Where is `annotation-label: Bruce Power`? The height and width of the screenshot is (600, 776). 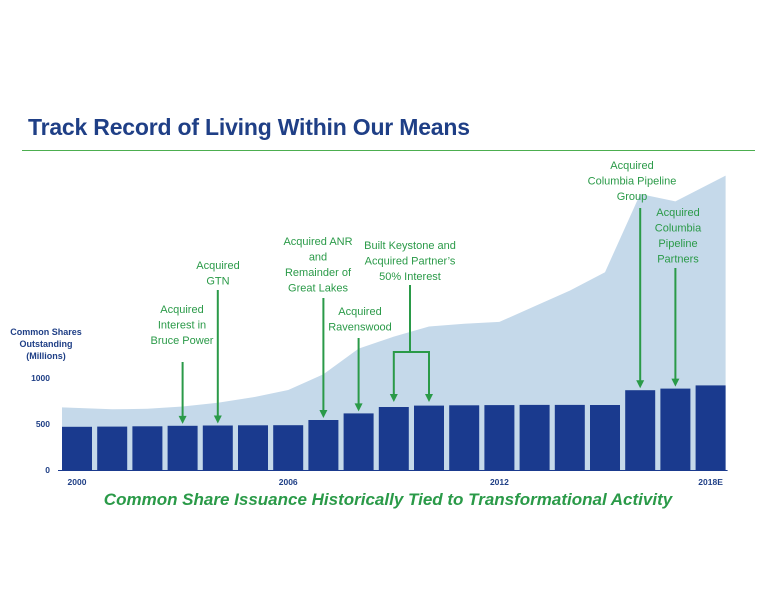 annotation-label: Bruce Power is located at coordinates (182, 341).